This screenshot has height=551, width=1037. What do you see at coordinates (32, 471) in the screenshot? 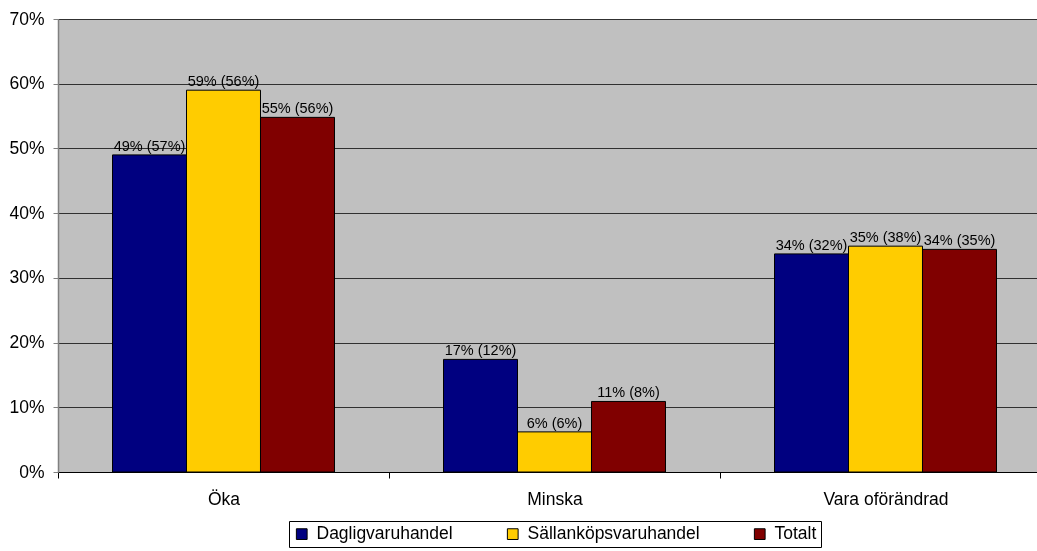
I see `y-tick-label: 0%` at bounding box center [32, 471].